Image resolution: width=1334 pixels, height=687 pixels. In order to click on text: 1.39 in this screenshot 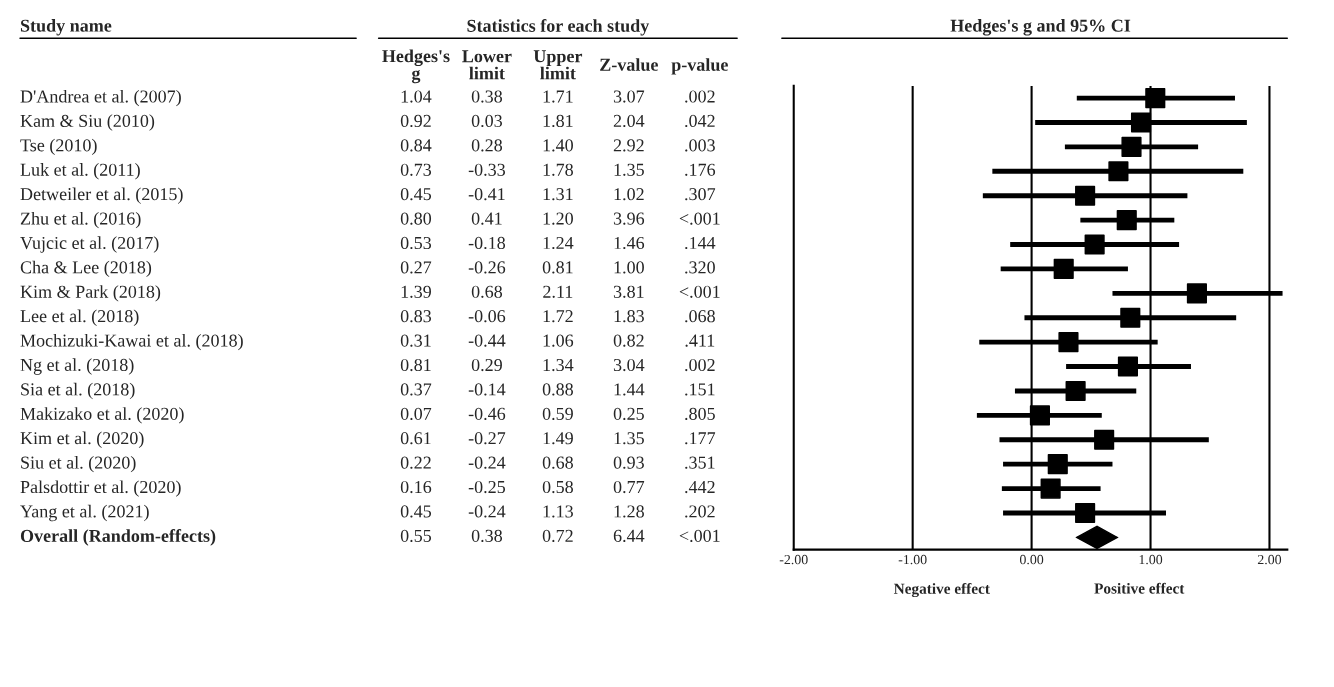, I will do `click(416, 291)`.